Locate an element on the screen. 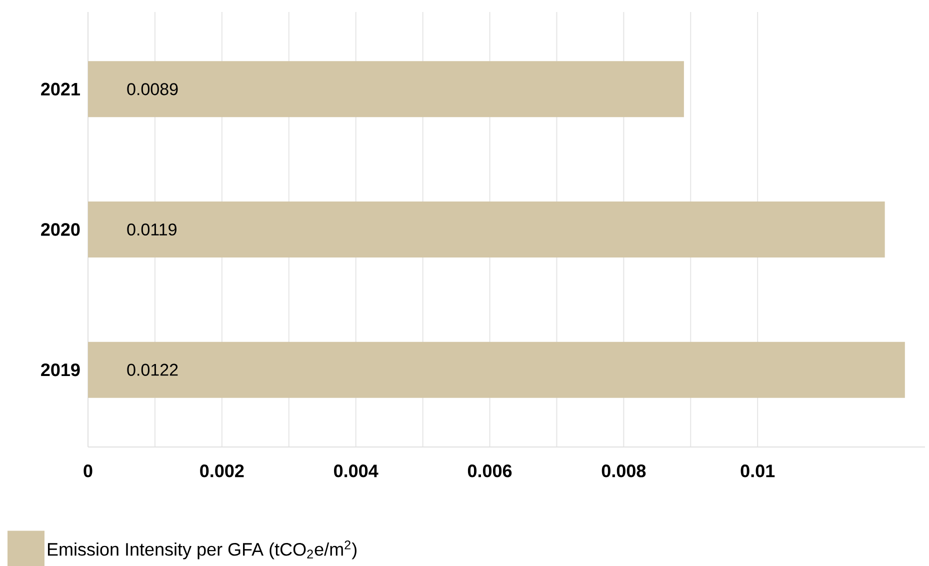  y-tick-label: 2019 is located at coordinates (60, 369).